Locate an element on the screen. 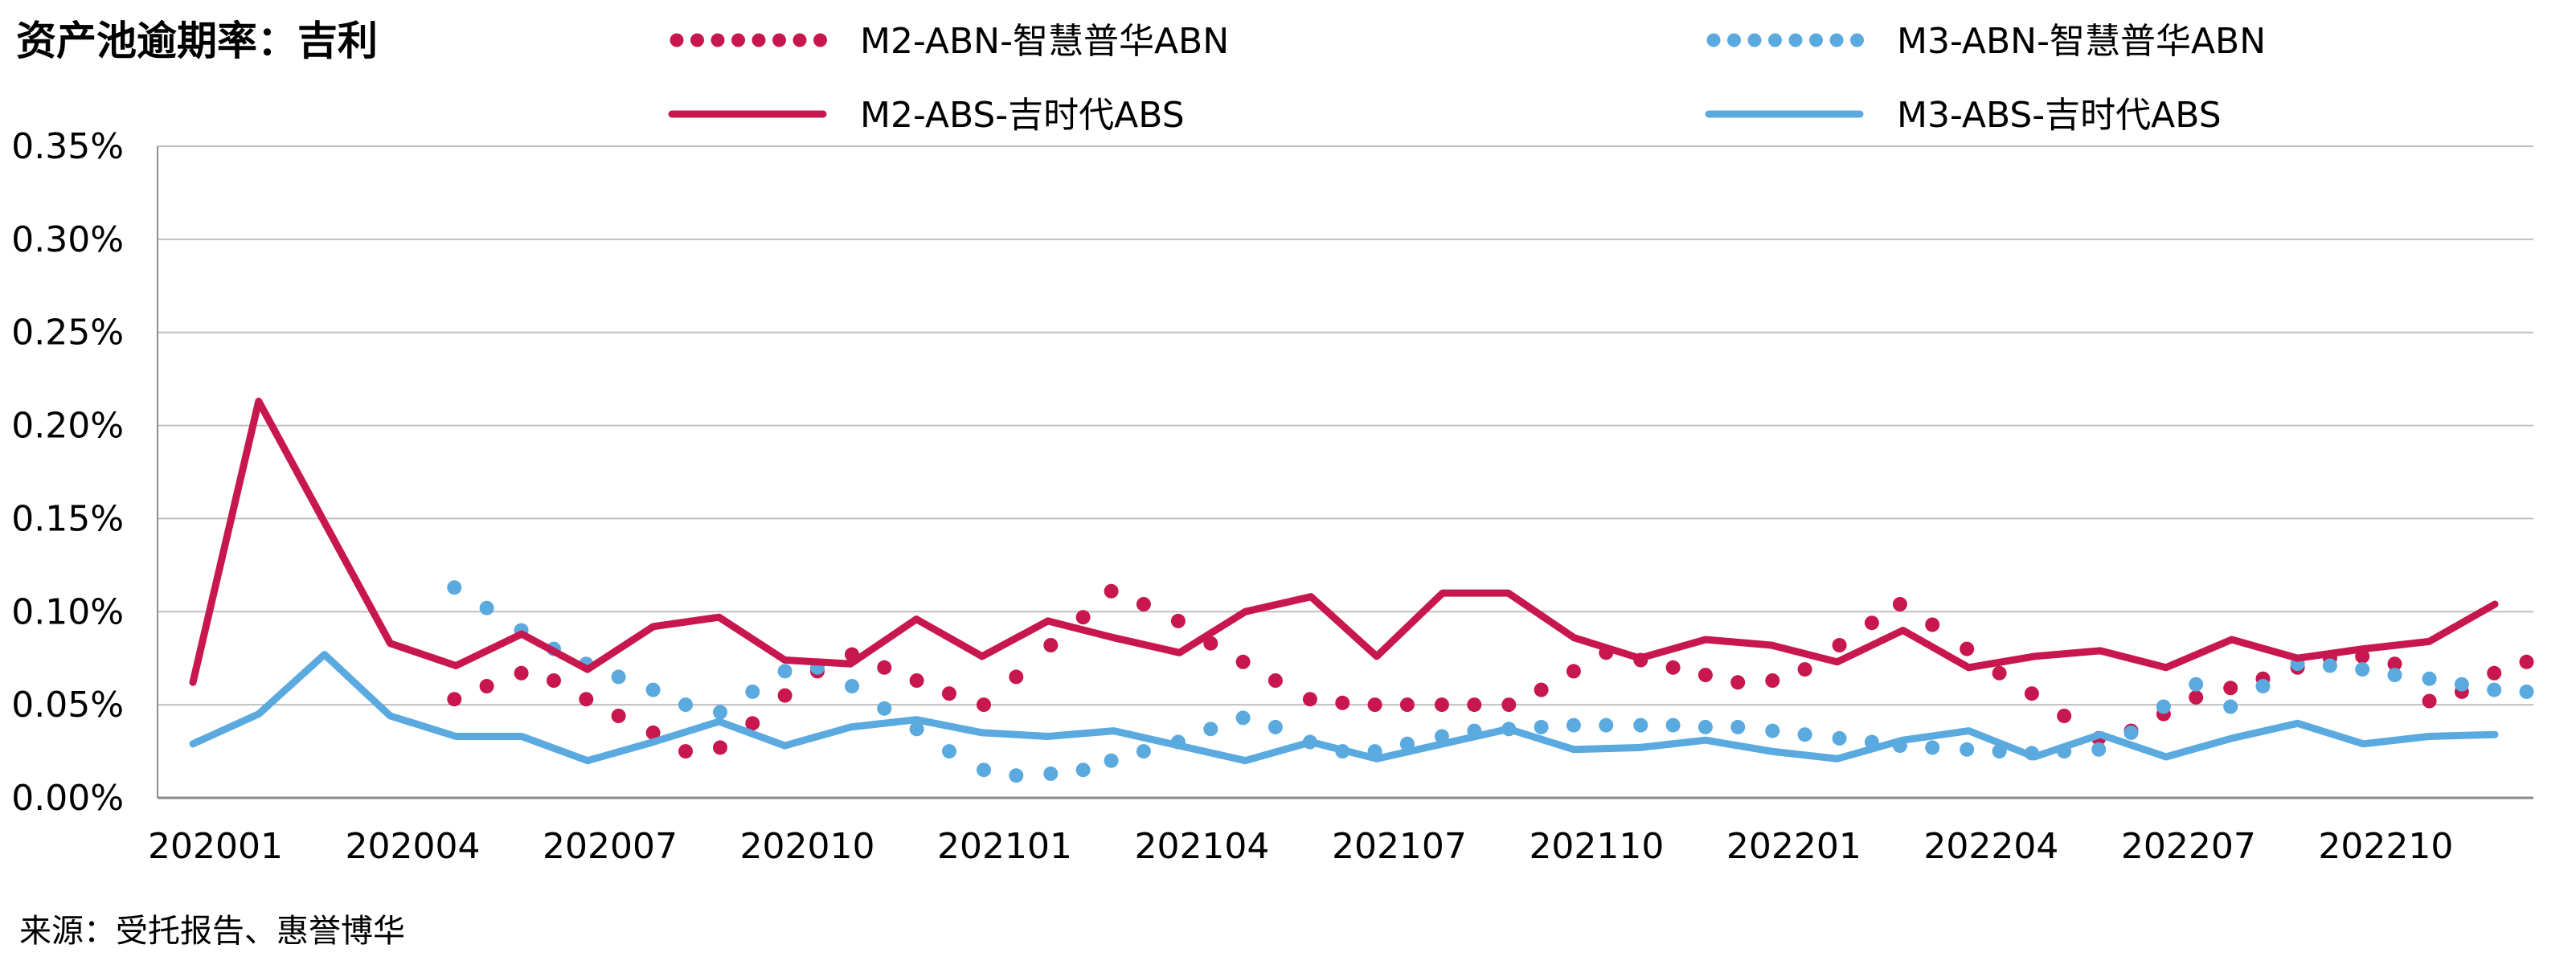  series-M3-ABS-吉时代ABS is located at coordinates (1344, 708).